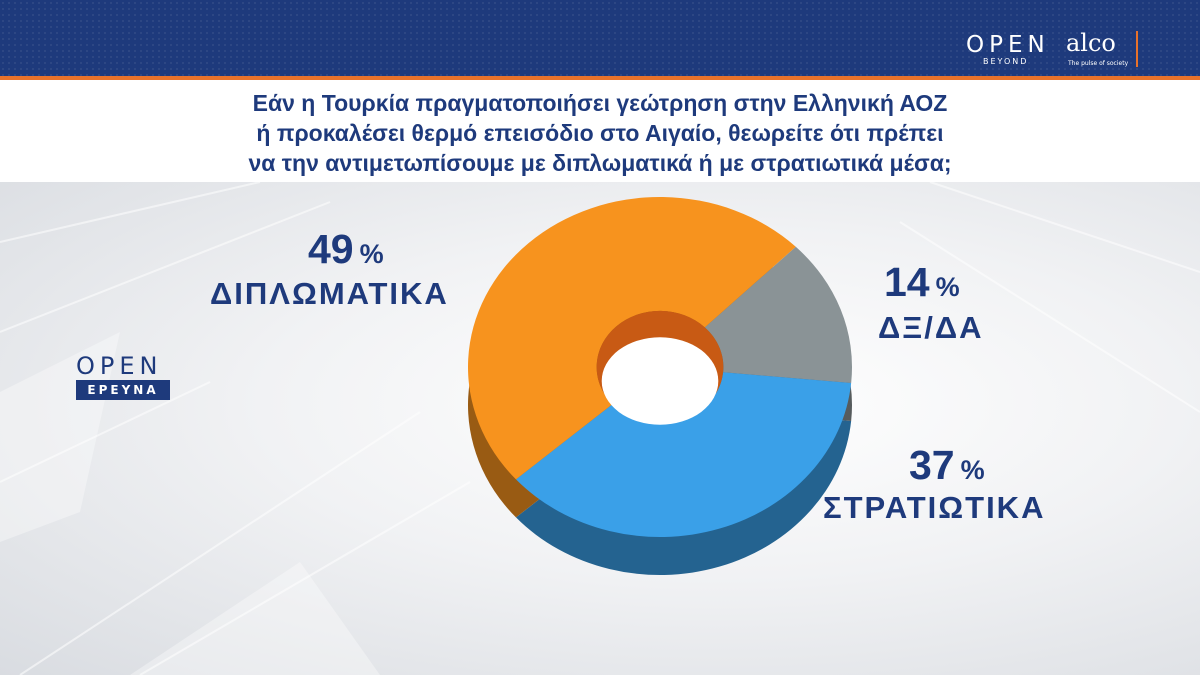  Describe the element at coordinates (329, 293) in the screenshot. I see `slice-label-diplomatic: ΔΙΠΛΩΜΑΤΙΚΑ` at that location.